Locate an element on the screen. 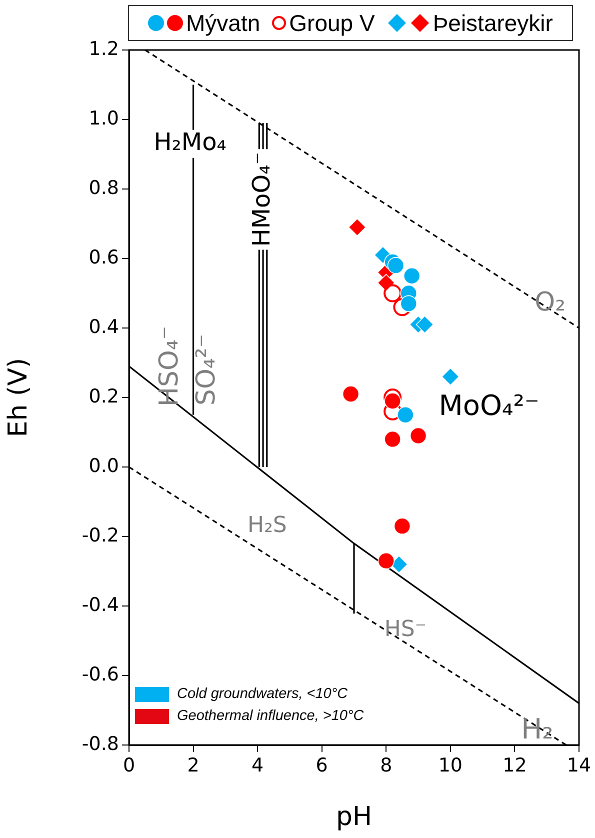 The width and height of the screenshot is (595, 838). y-tick-label: -0.4 is located at coordinates (100, 605).